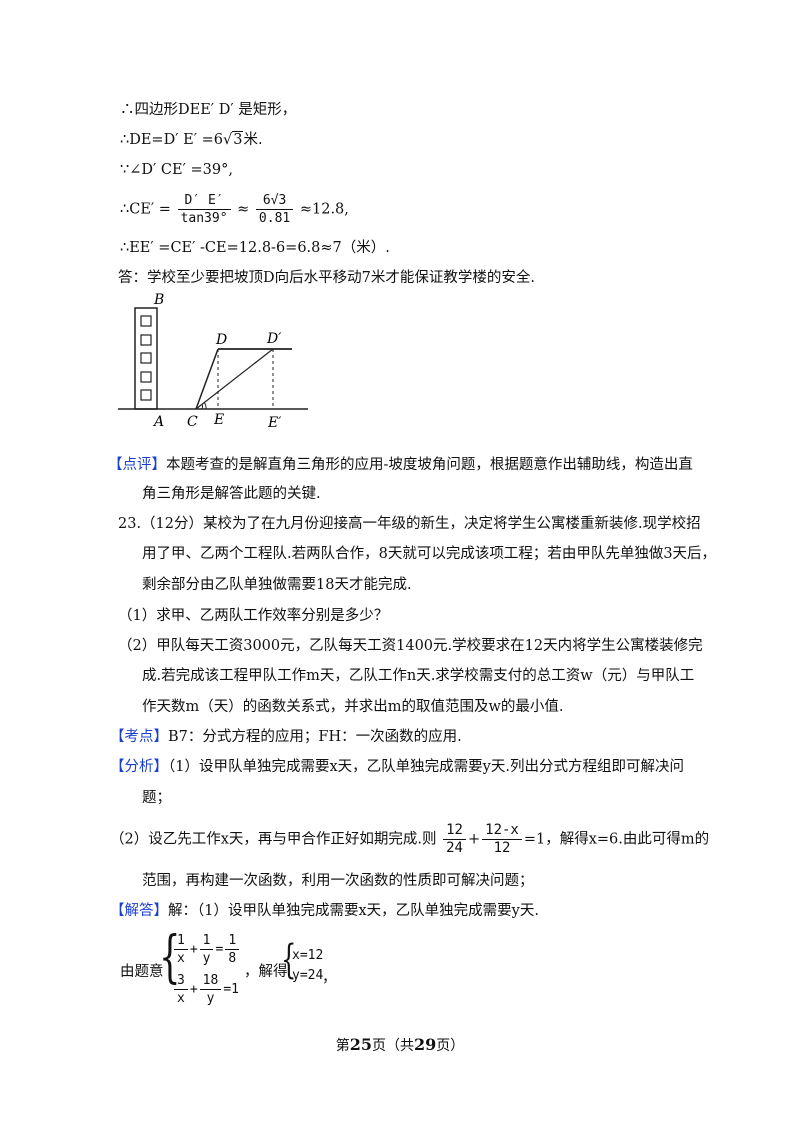 The width and height of the screenshot is (800, 1132). Describe the element at coordinates (139, 911) in the screenshot. I see `jieda-tag: 【解答】` at that location.